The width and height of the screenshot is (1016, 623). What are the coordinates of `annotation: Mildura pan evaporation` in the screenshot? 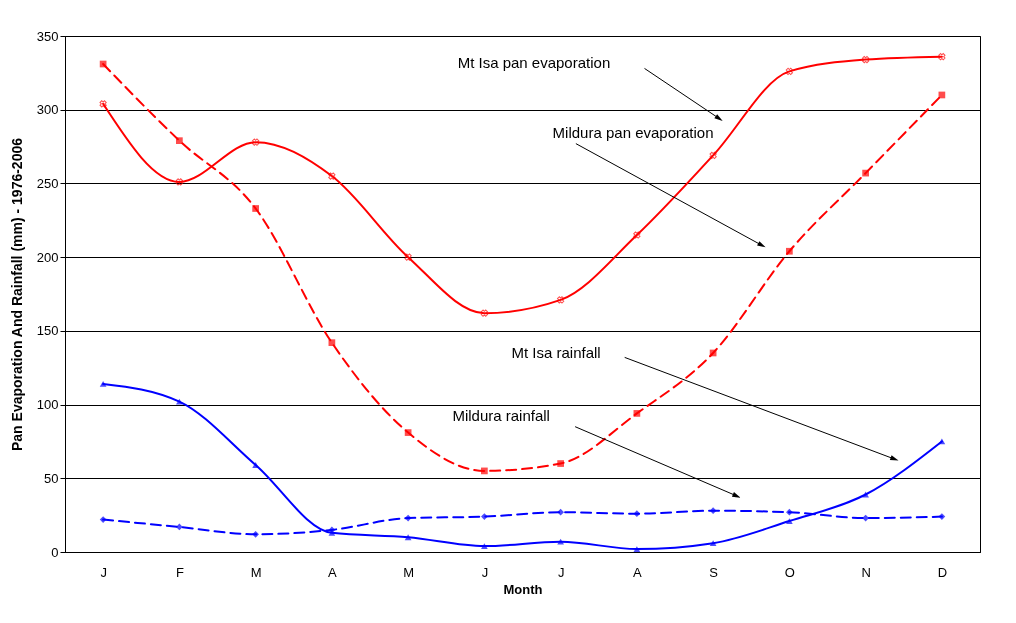 It's located at (633, 133).